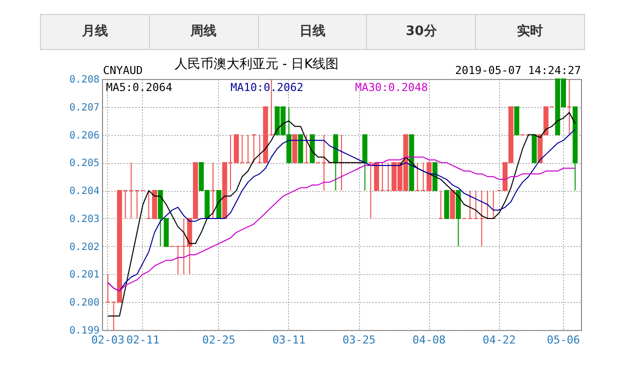 This screenshot has height=367, width=626. Describe the element at coordinates (289, 340) in the screenshot. I see `x-tick-label: 03-11` at that location.